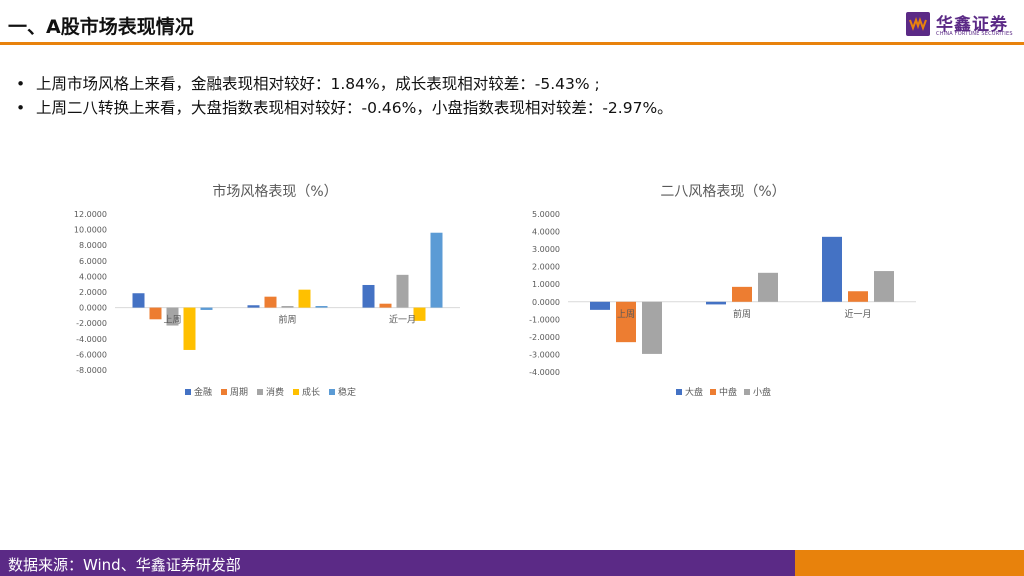 This screenshot has width=1024, height=576. Describe the element at coordinates (546, 284) in the screenshot. I see `y-tick-label: 1.0000` at that location.